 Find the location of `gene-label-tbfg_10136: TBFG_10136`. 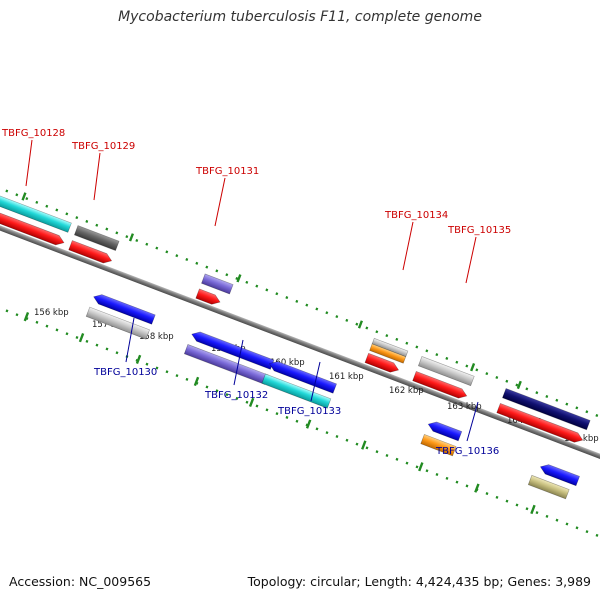

gene-label-tbfg_10136: TBFG_10136 is located at coordinates (467, 451).